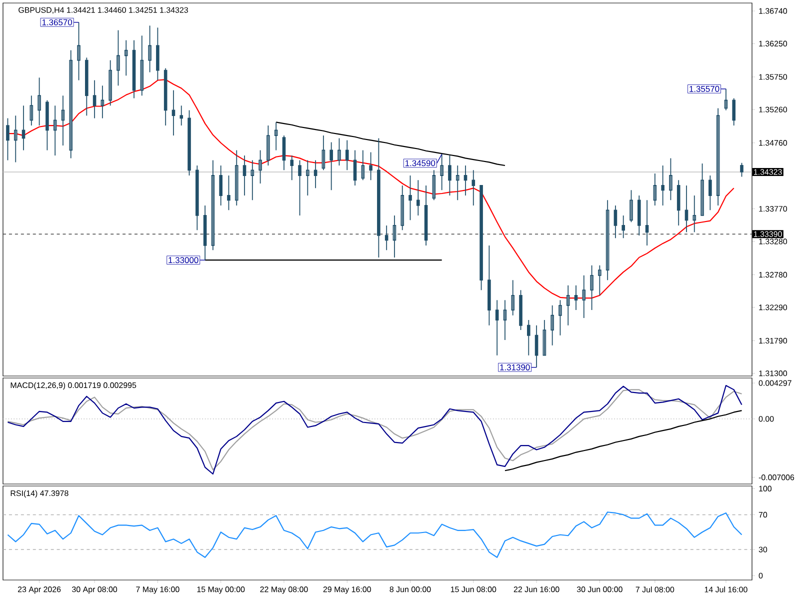  I want to click on annotation: 1.31390, so click(515, 367).